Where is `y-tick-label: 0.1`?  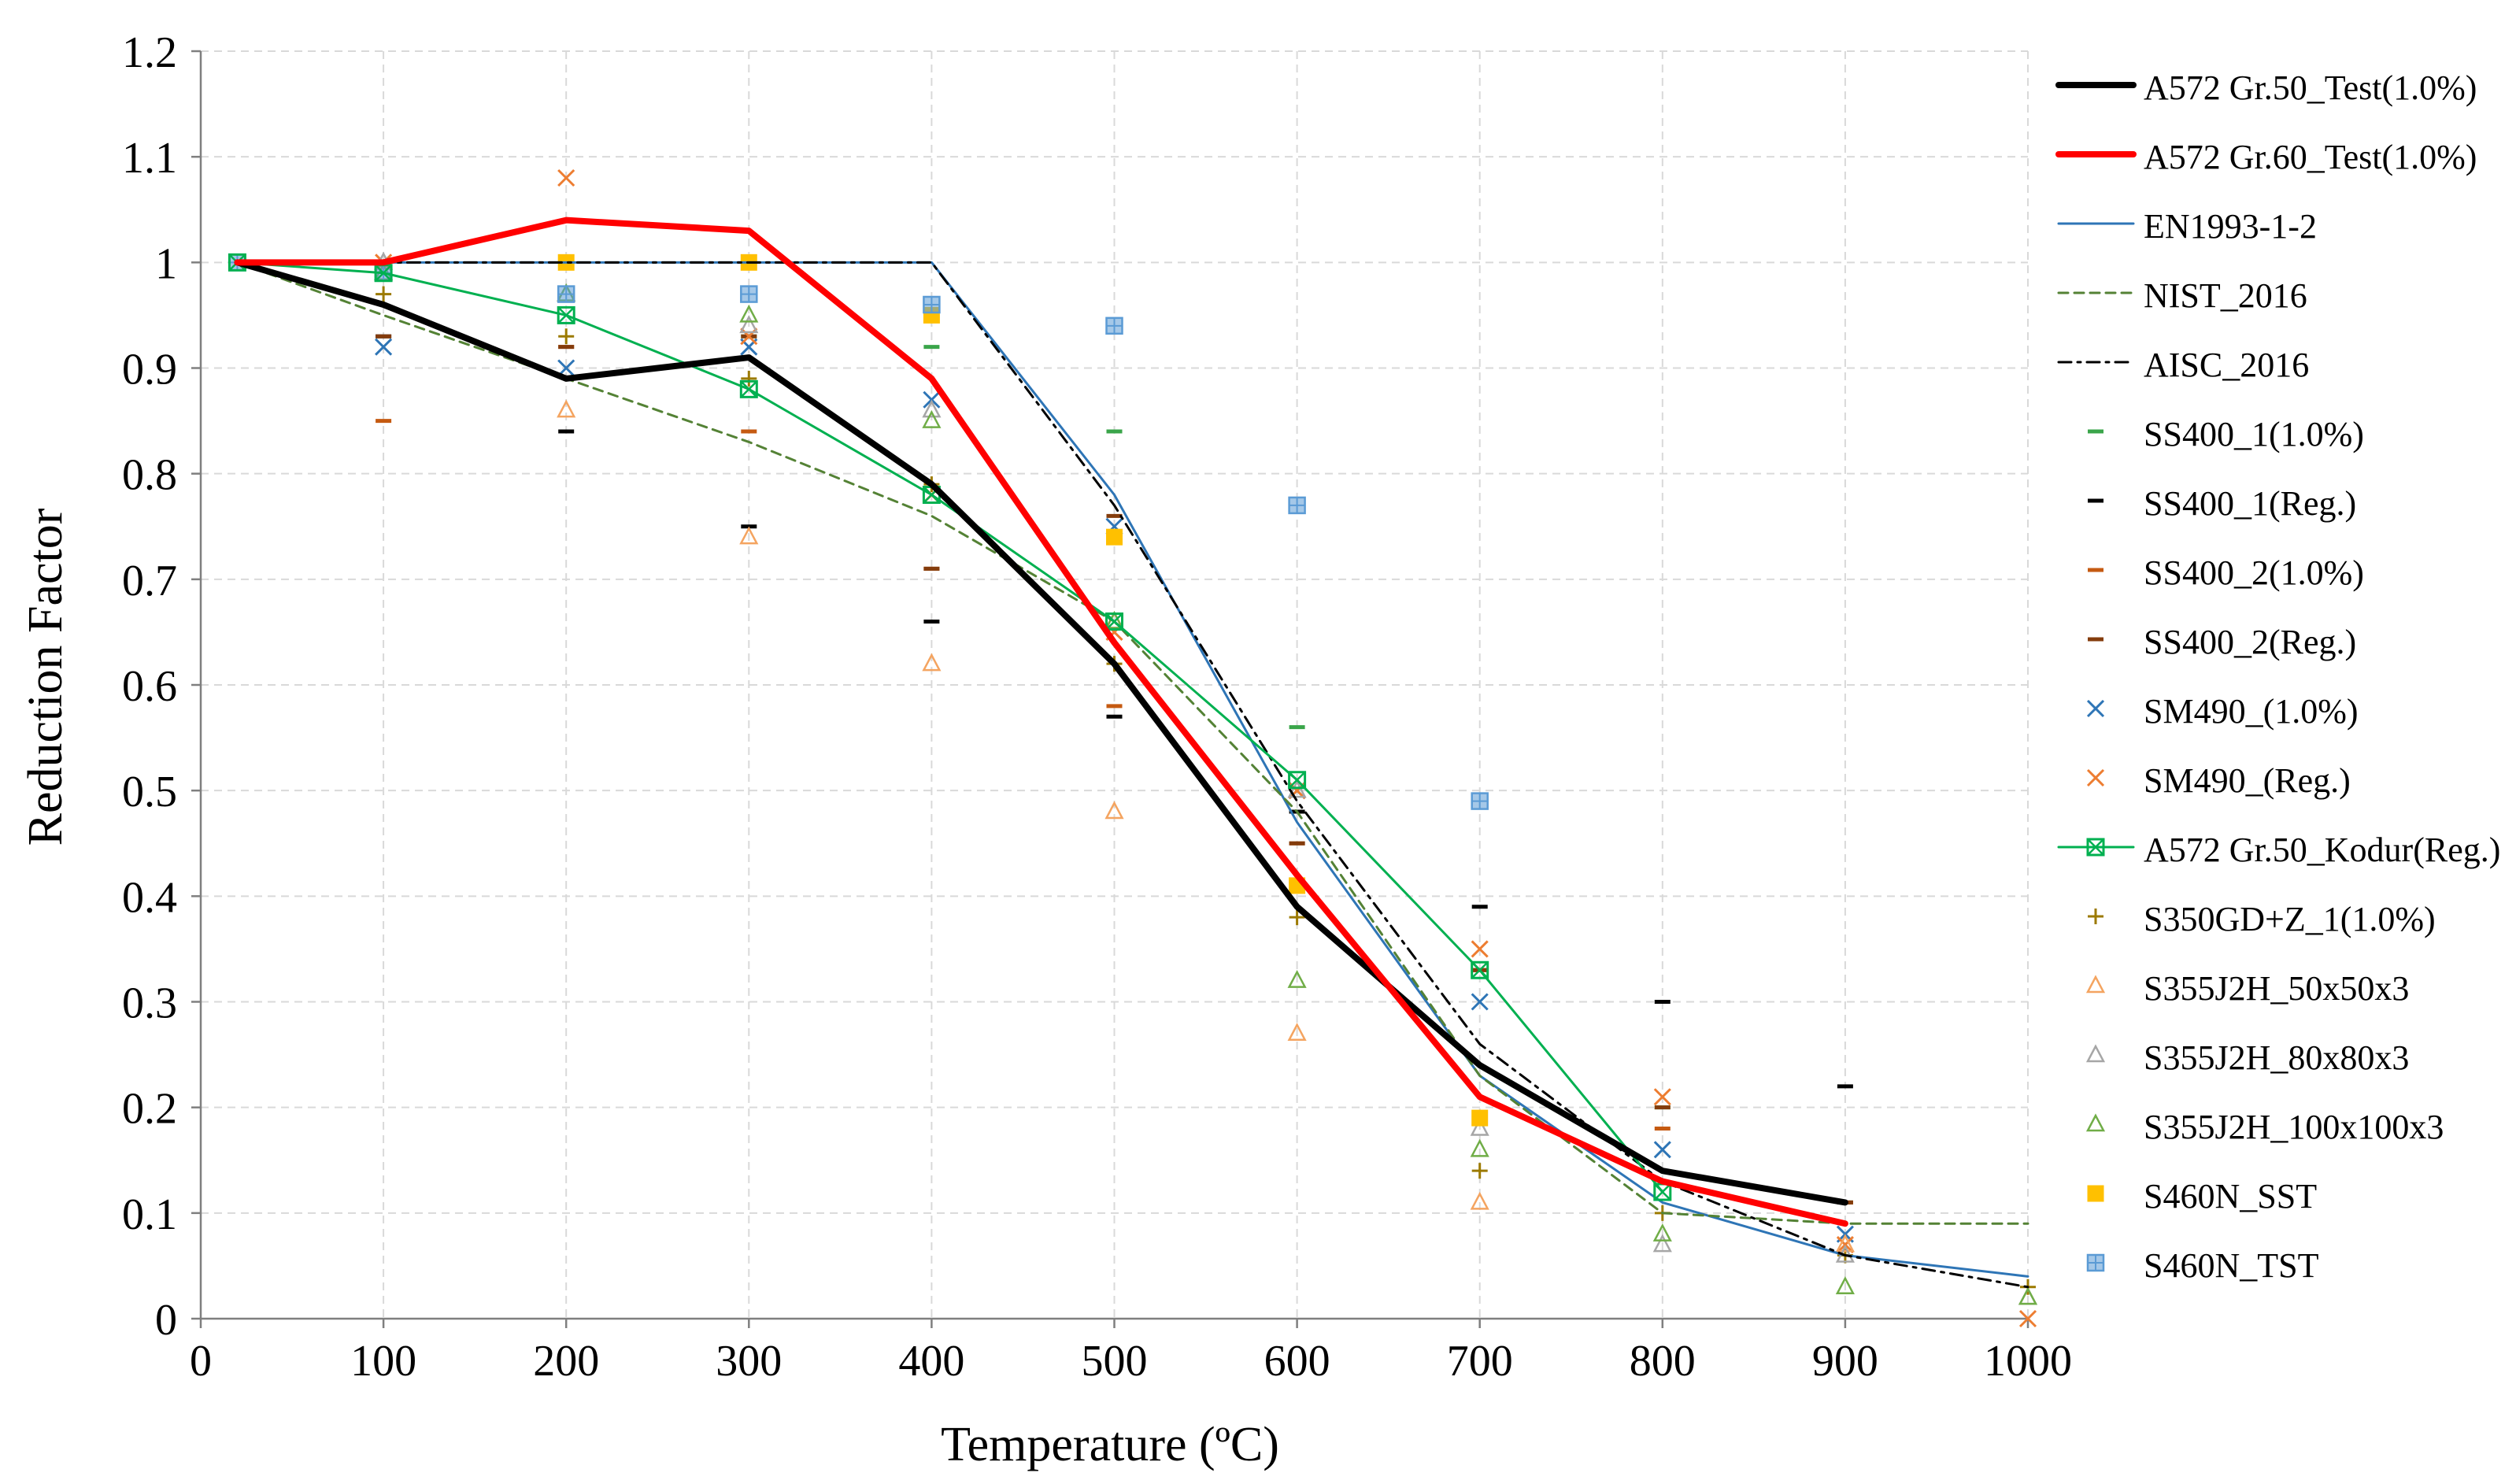 y-tick-label: 0.1 is located at coordinates (149, 1215).